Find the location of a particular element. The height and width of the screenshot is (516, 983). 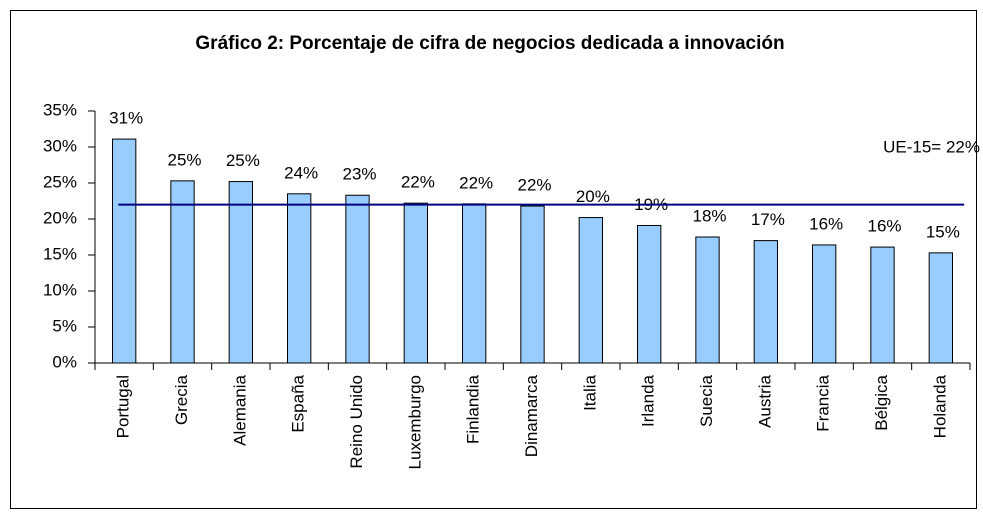

reference-label: UE-15= 22% is located at coordinates (931, 146).